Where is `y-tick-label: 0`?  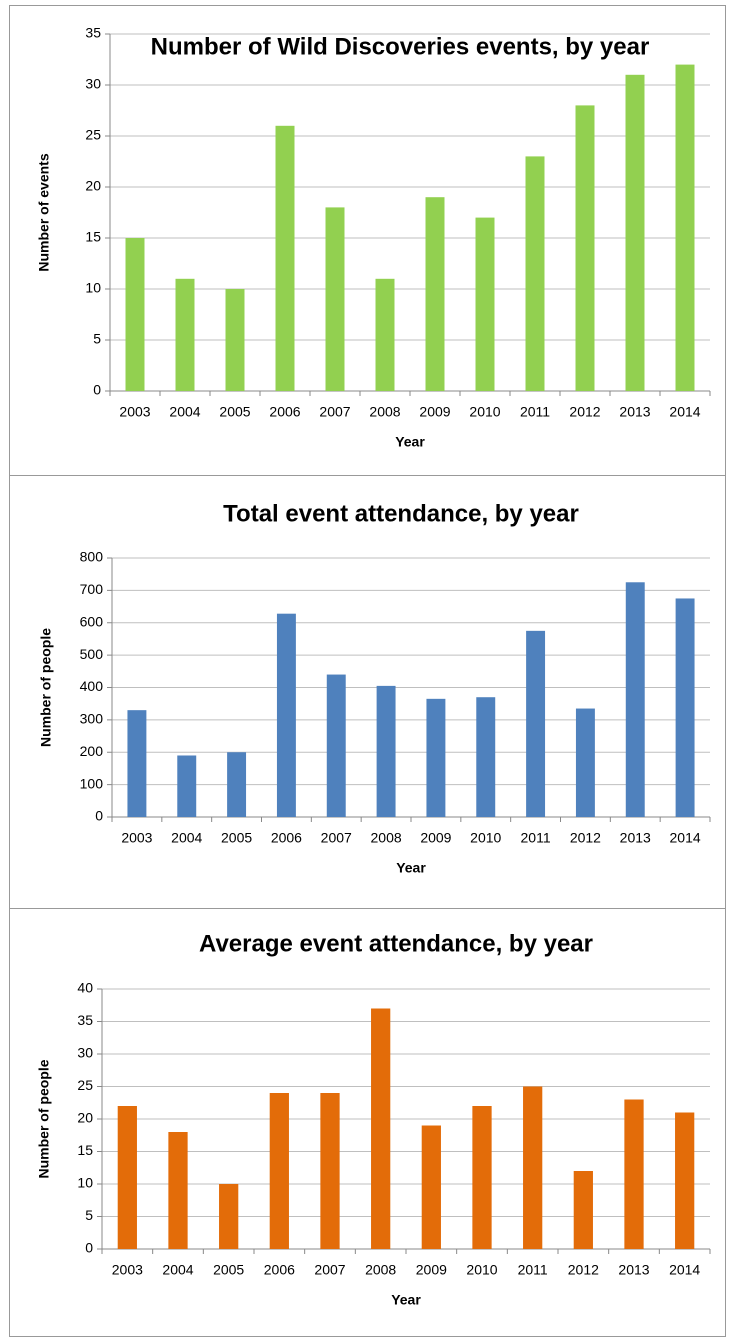
y-tick-label: 0 is located at coordinates (89, 1248).